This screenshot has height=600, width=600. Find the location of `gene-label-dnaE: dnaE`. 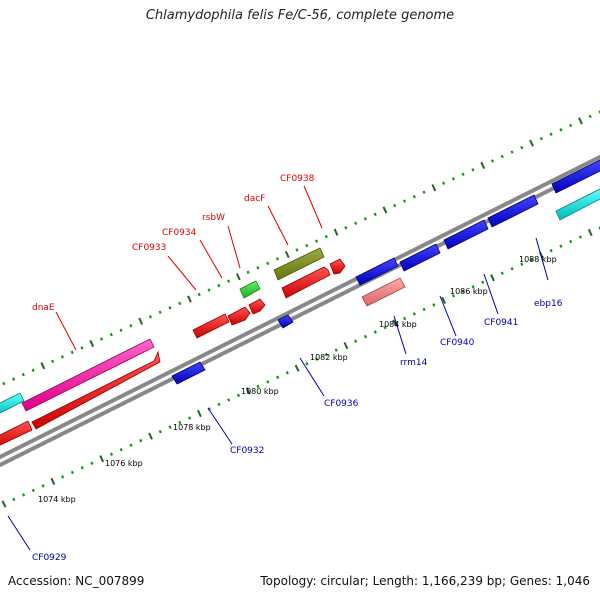

gene-label-dnaE: dnaE is located at coordinates (43, 308).